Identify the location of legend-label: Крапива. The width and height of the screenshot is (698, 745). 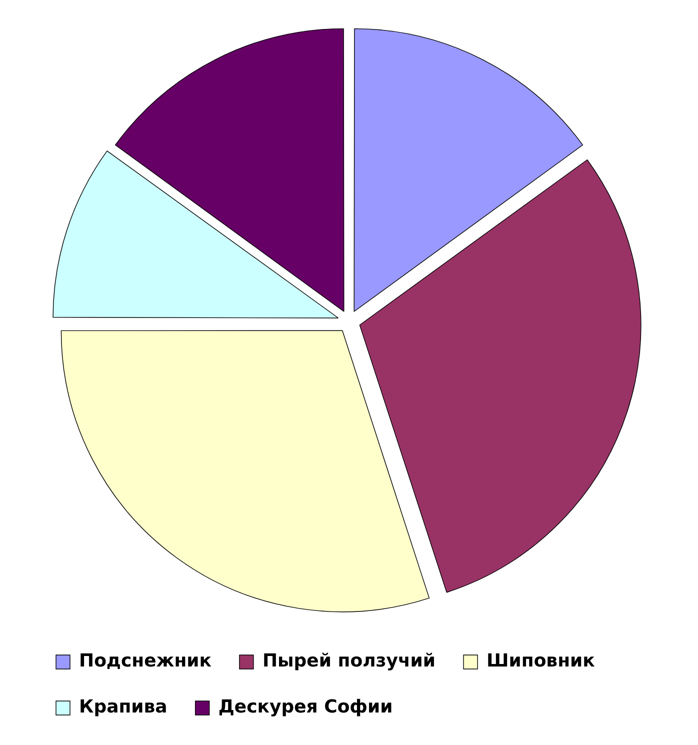
(123, 707).